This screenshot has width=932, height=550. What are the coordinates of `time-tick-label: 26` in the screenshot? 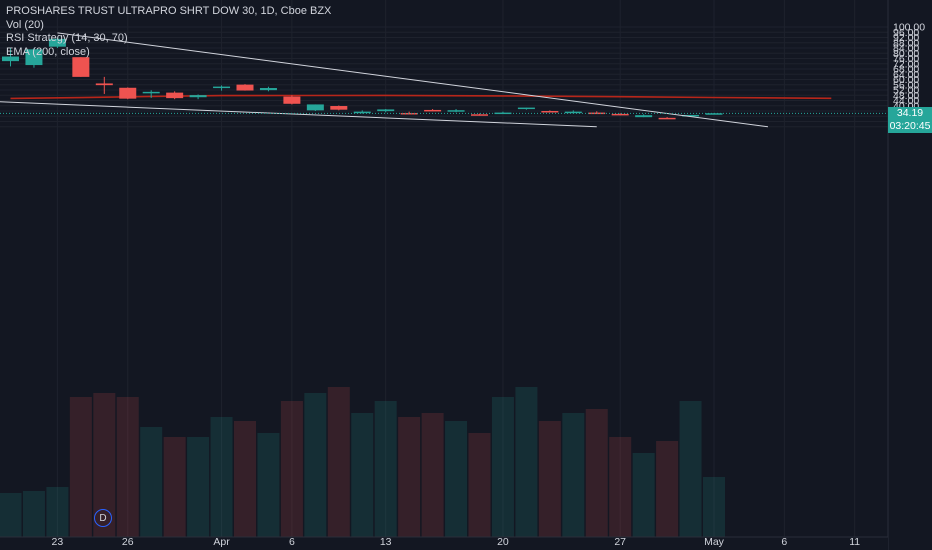 It's located at (128, 542).